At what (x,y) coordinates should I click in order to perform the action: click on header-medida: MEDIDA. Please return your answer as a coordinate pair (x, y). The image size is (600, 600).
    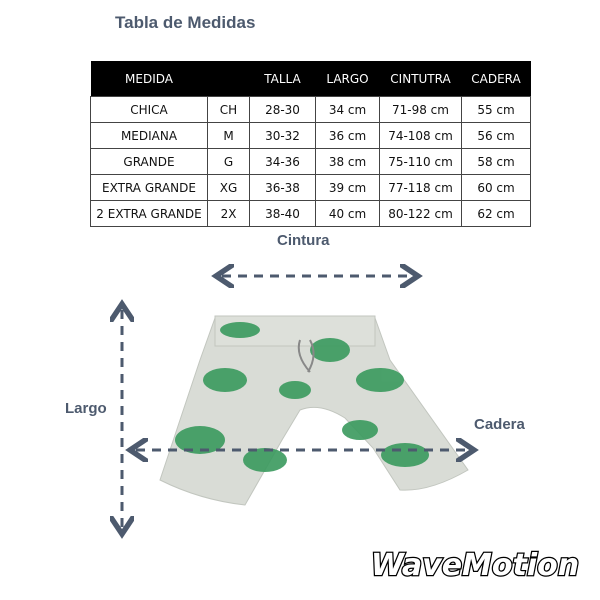
    Looking at the image, I should click on (149, 79).